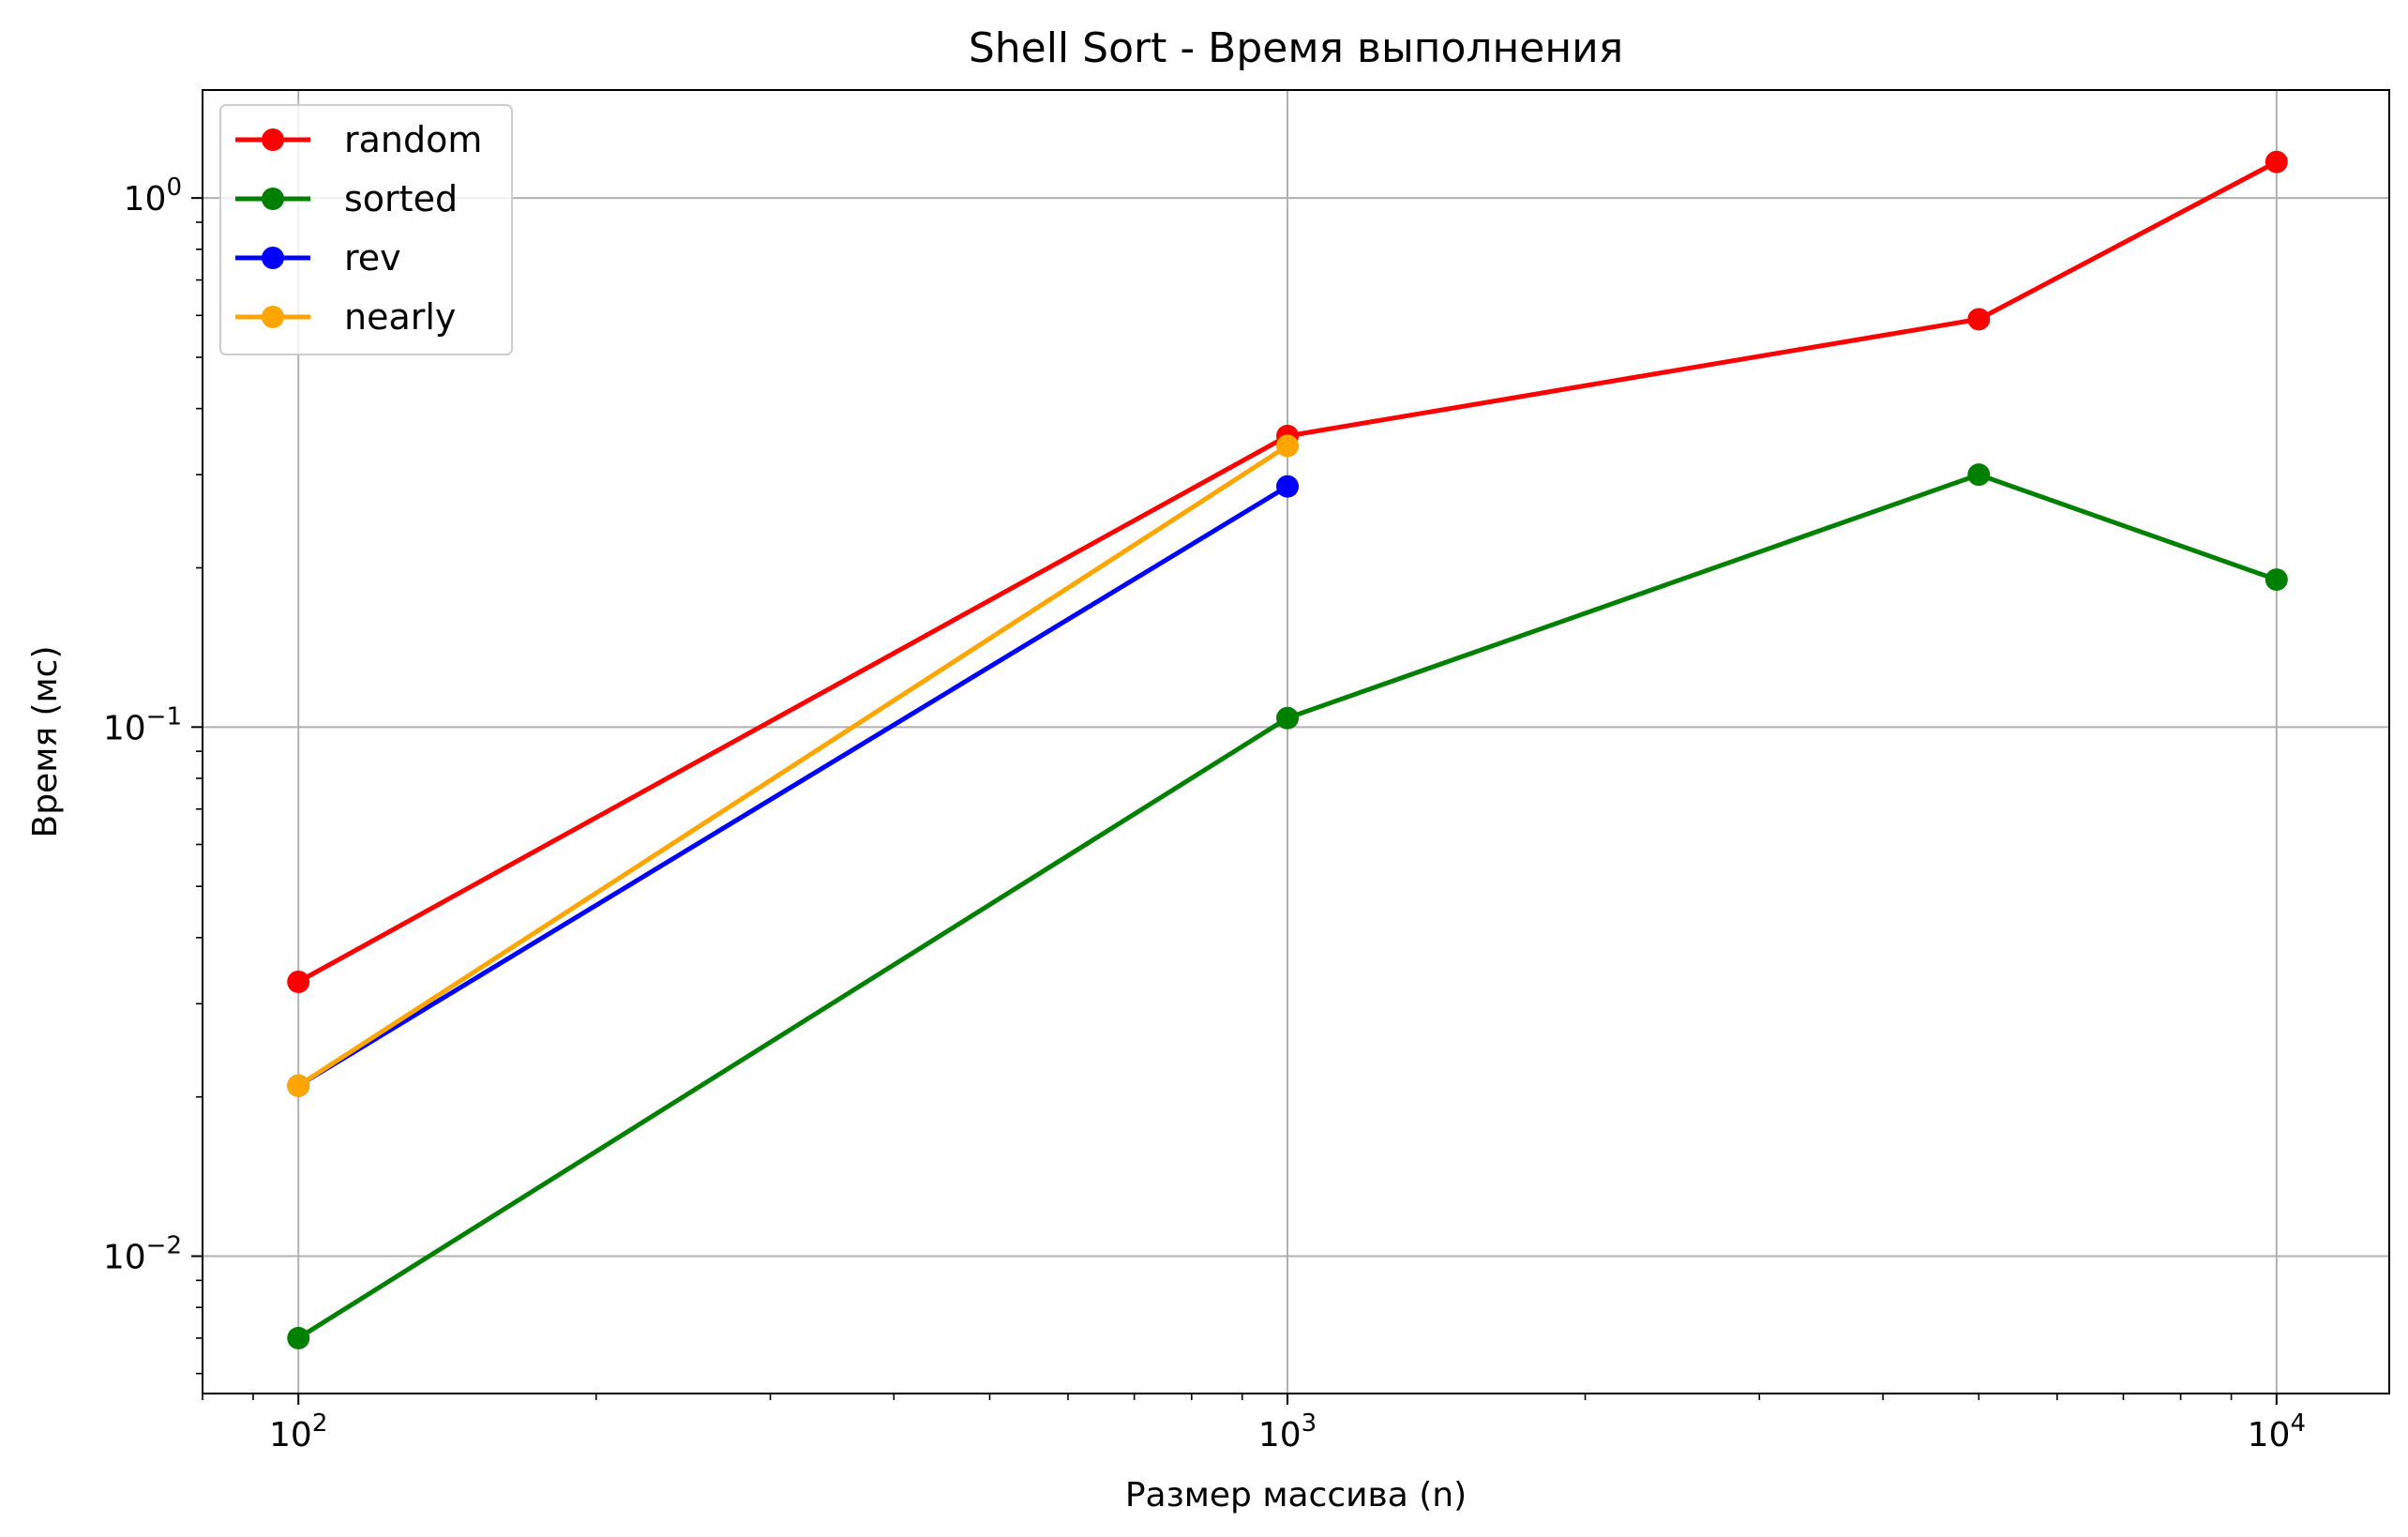 This screenshot has width=2408, height=1537. What do you see at coordinates (1296, 48) in the screenshot?
I see `chart-title: Shell Sort - Время выполнения` at bounding box center [1296, 48].